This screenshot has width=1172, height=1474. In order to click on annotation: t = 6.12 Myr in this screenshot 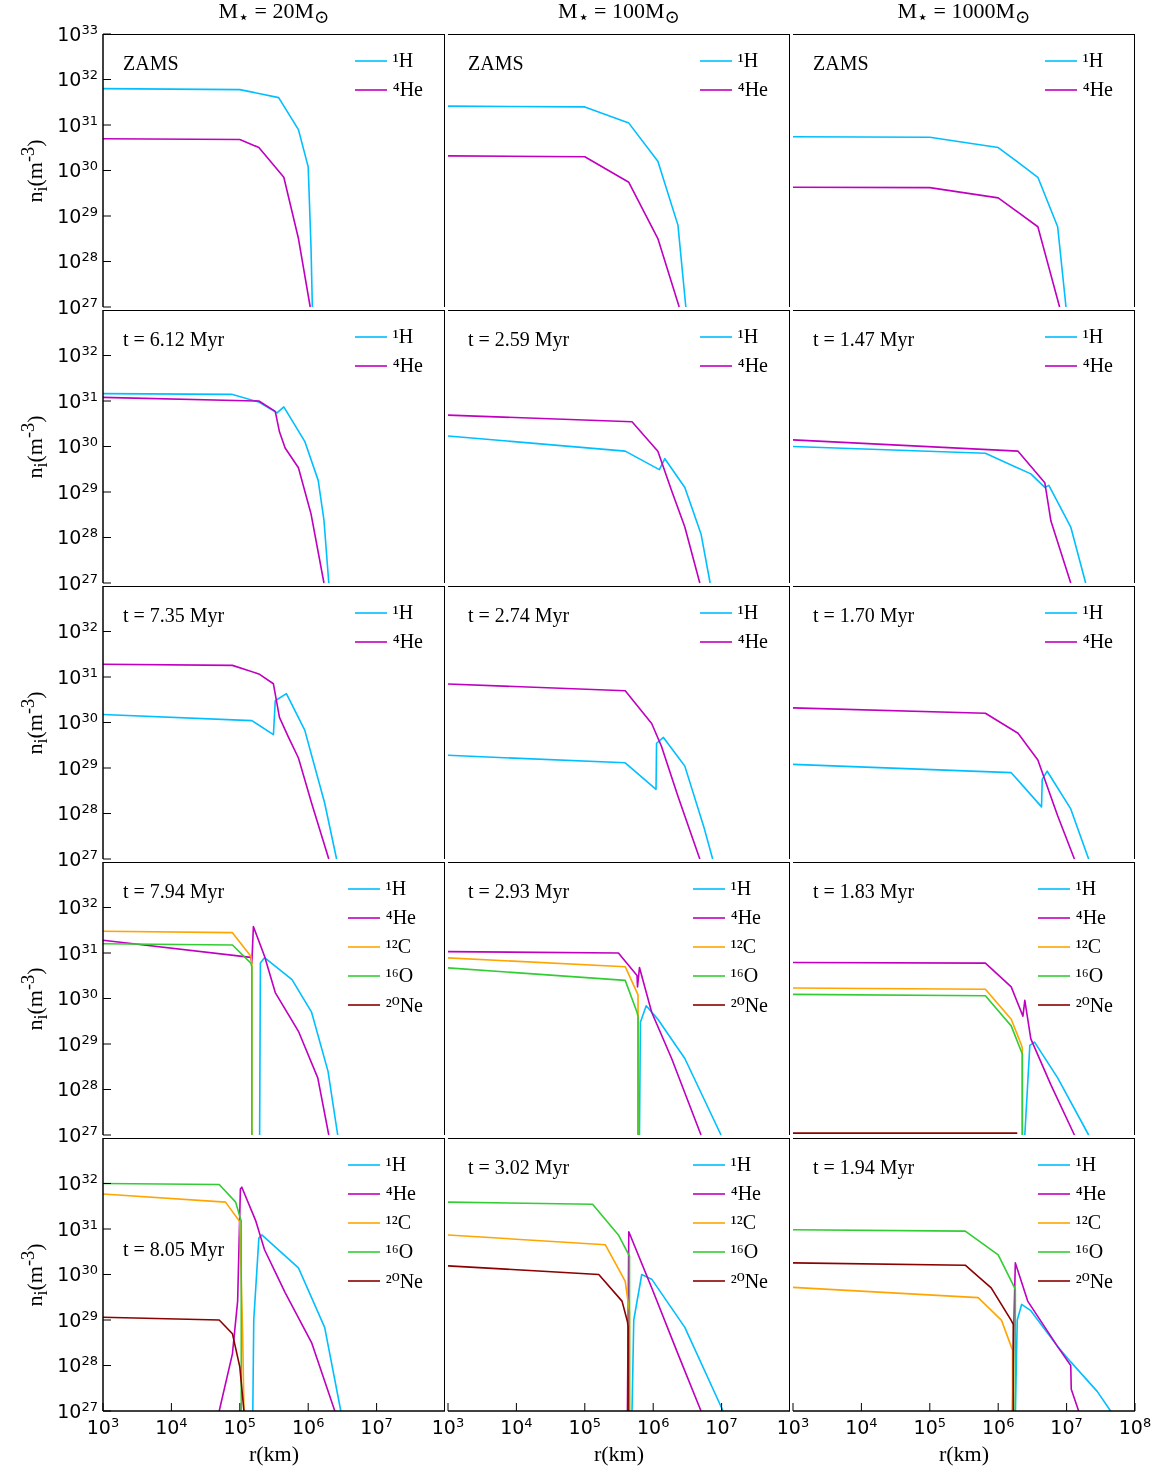, I will do `click(174, 339)`.